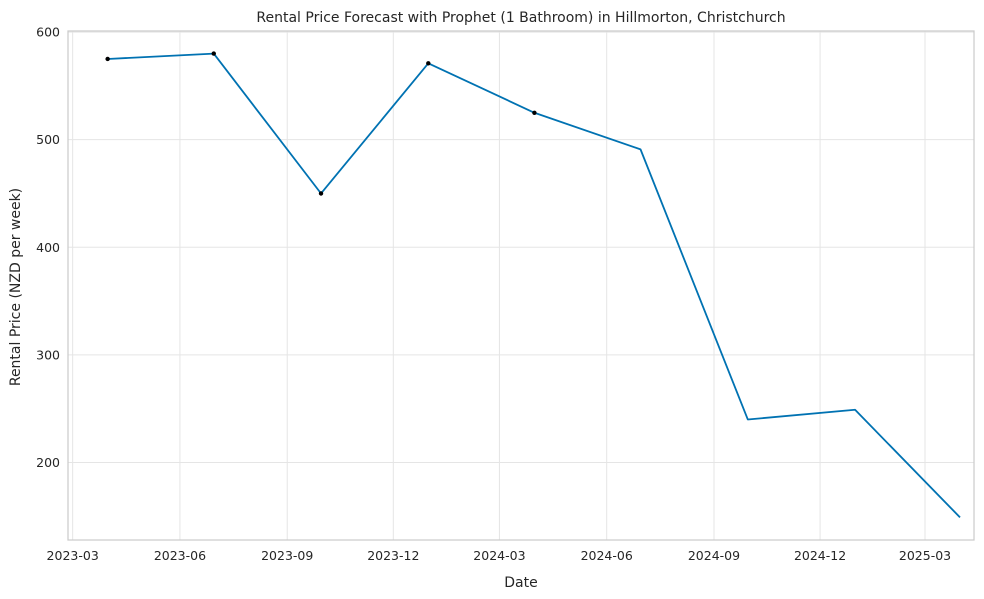  Describe the element at coordinates (714, 555) in the screenshot. I see `x-tick-label: 2024-09` at that location.